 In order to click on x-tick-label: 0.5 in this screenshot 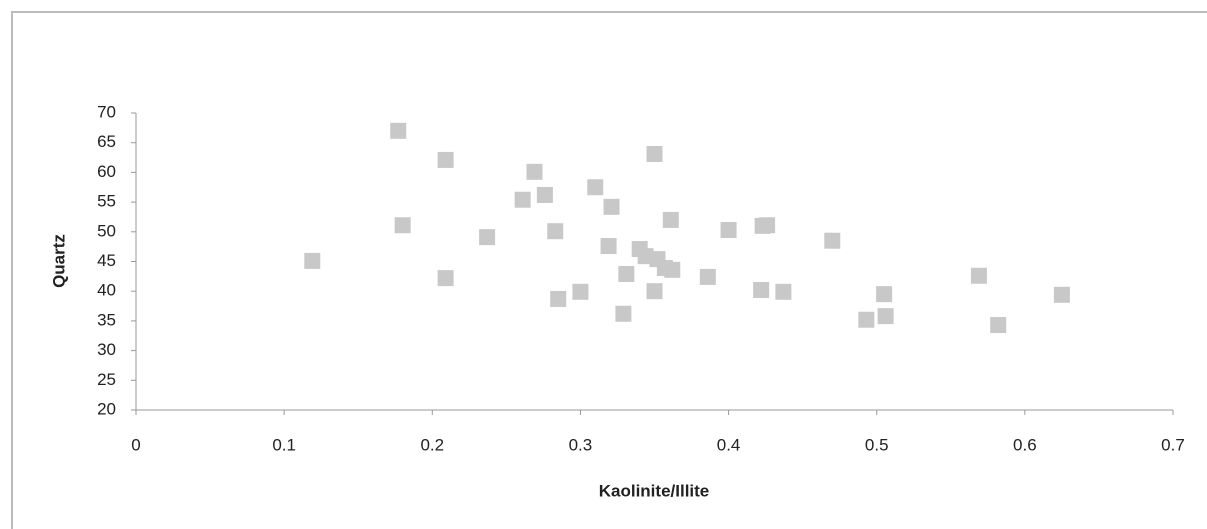, I will do `click(877, 444)`.